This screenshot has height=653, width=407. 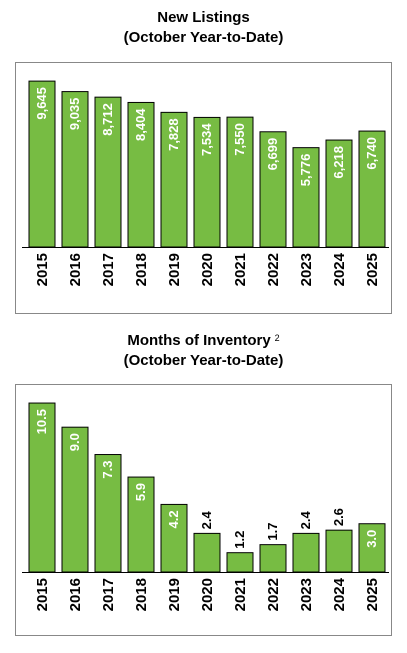 I want to click on chart-2-value-label-2023: 2.4, so click(x=305, y=520).